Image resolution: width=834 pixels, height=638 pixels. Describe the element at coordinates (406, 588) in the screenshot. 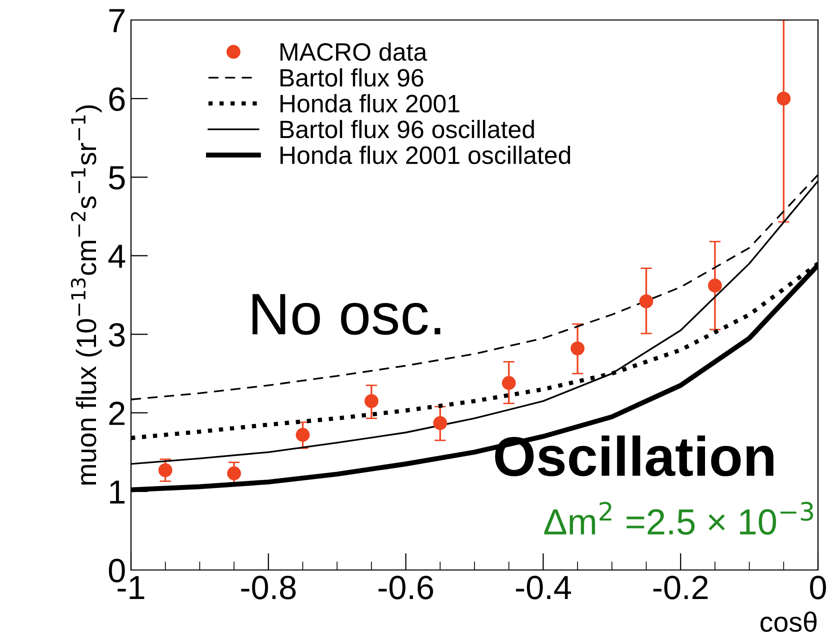

I see `x-tick-label: -0.6` at that location.